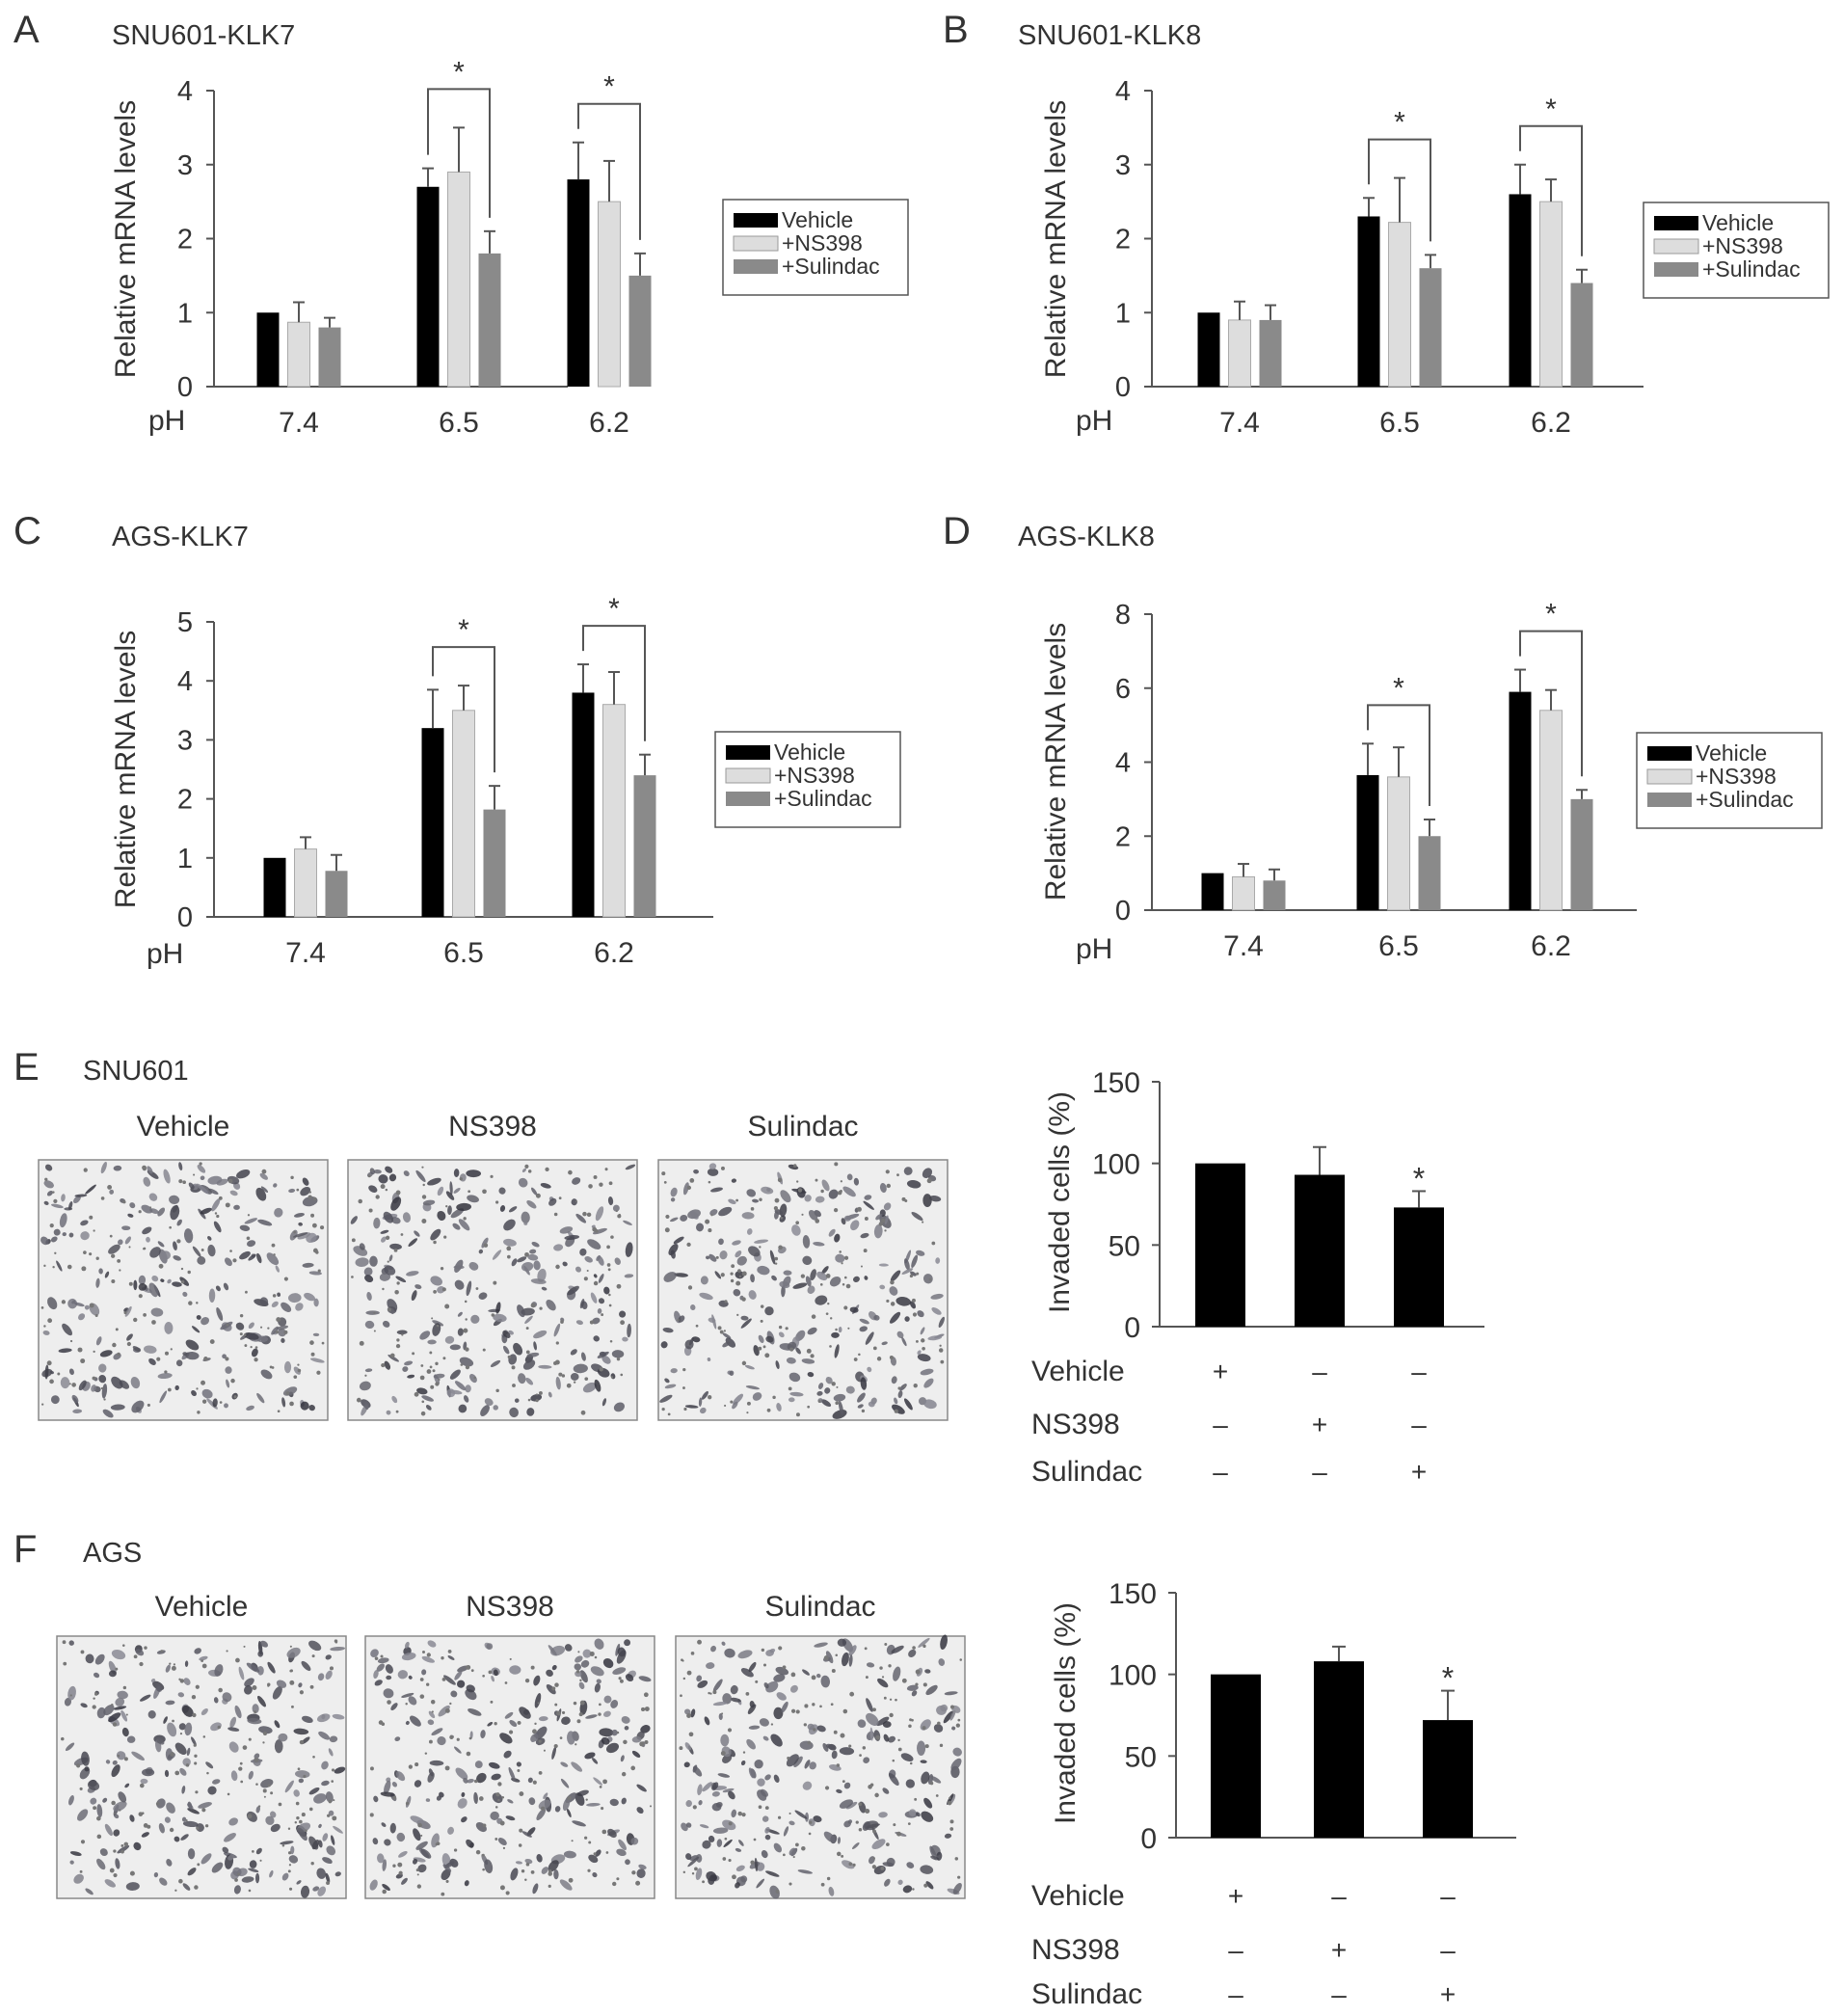 This screenshot has height=2016, width=1844. I want to click on legend-label: +Sulindac, so click(831, 266).